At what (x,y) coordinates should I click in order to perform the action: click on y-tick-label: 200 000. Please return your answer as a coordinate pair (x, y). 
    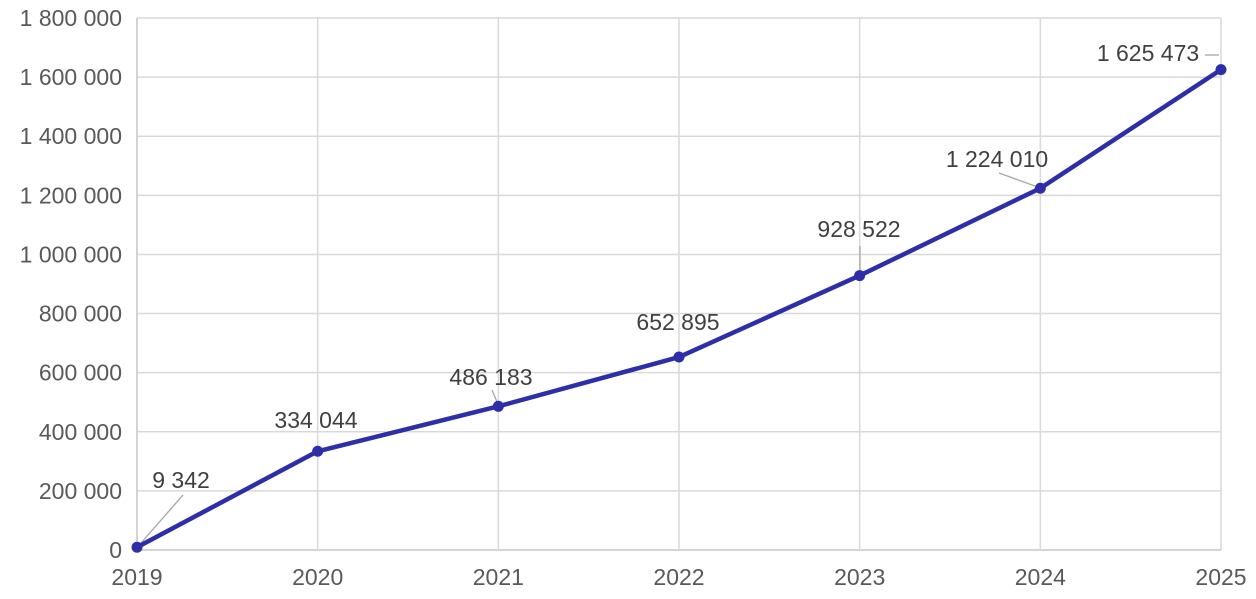
    Looking at the image, I should click on (80, 491).